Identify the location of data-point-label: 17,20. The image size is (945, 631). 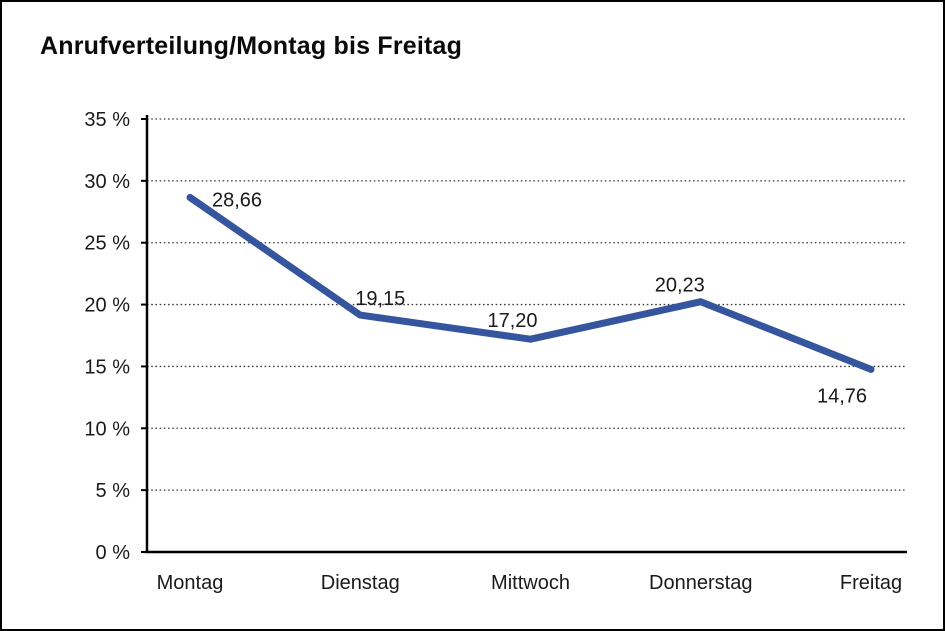
(513, 321).